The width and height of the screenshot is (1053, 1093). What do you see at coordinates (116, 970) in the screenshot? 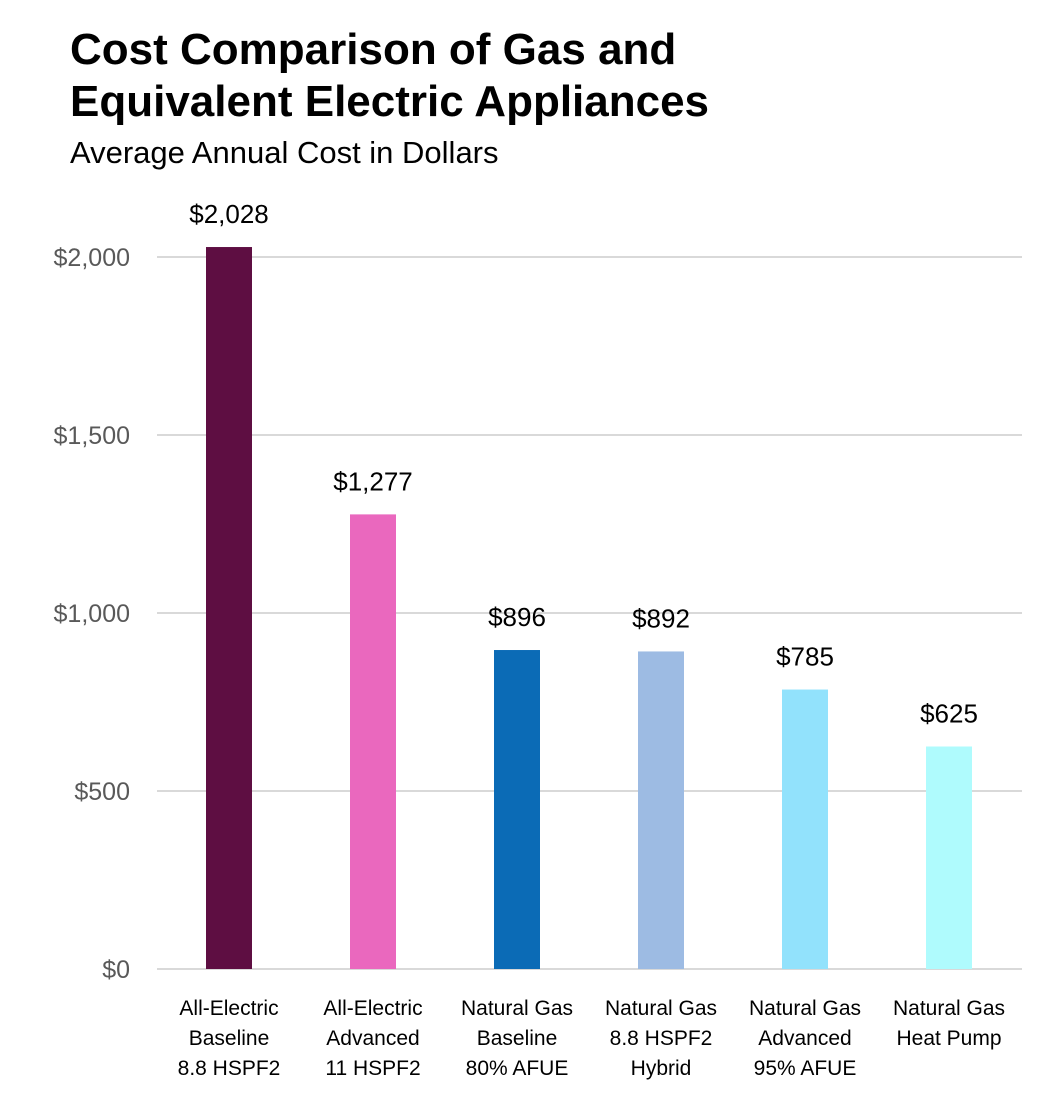
I see `y-tick-label: $0` at bounding box center [116, 970].